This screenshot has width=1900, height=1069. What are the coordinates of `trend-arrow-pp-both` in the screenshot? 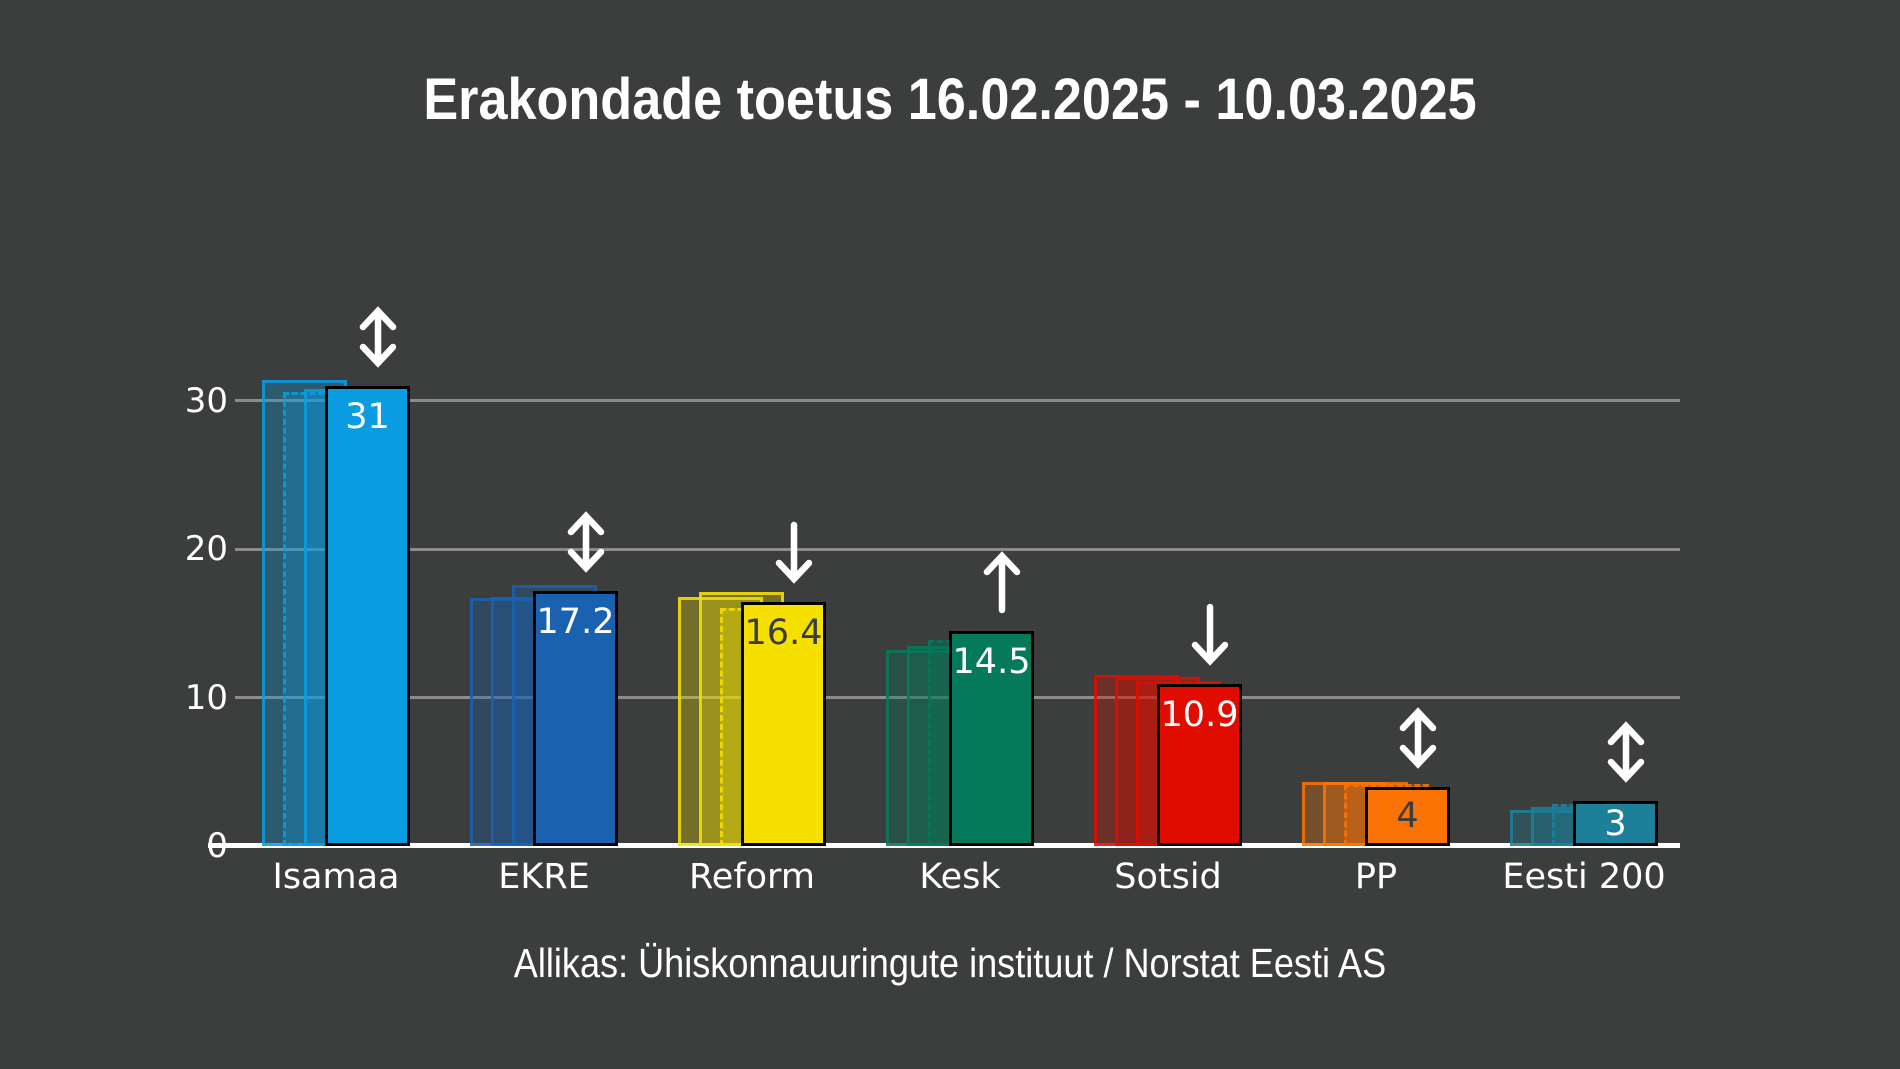 It's located at (1418, 738).